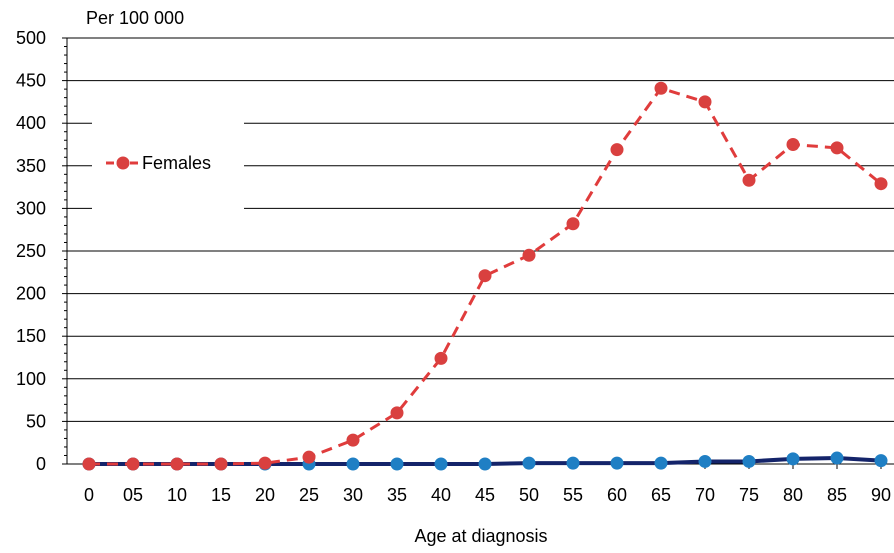 The image size is (894, 553). I want to click on x-tick-label: 30, so click(353, 495).